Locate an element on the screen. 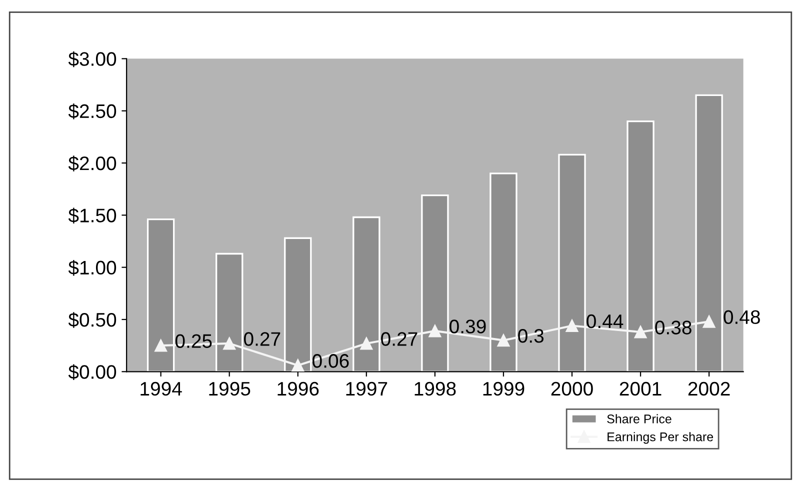 This screenshot has width=801, height=489. x-tick-label: 1996 is located at coordinates (298, 389).